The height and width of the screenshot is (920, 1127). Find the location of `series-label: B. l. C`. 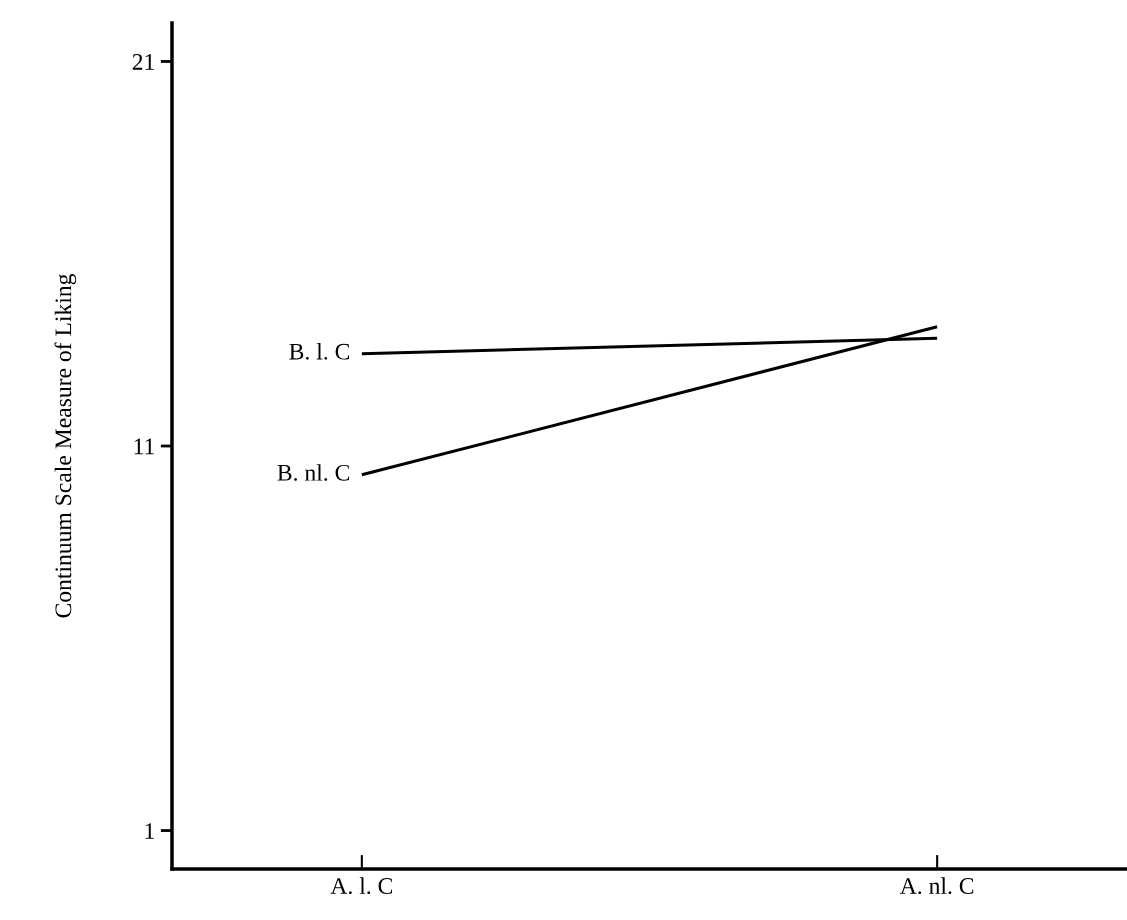

series-label: B. l. C is located at coordinates (319, 351).